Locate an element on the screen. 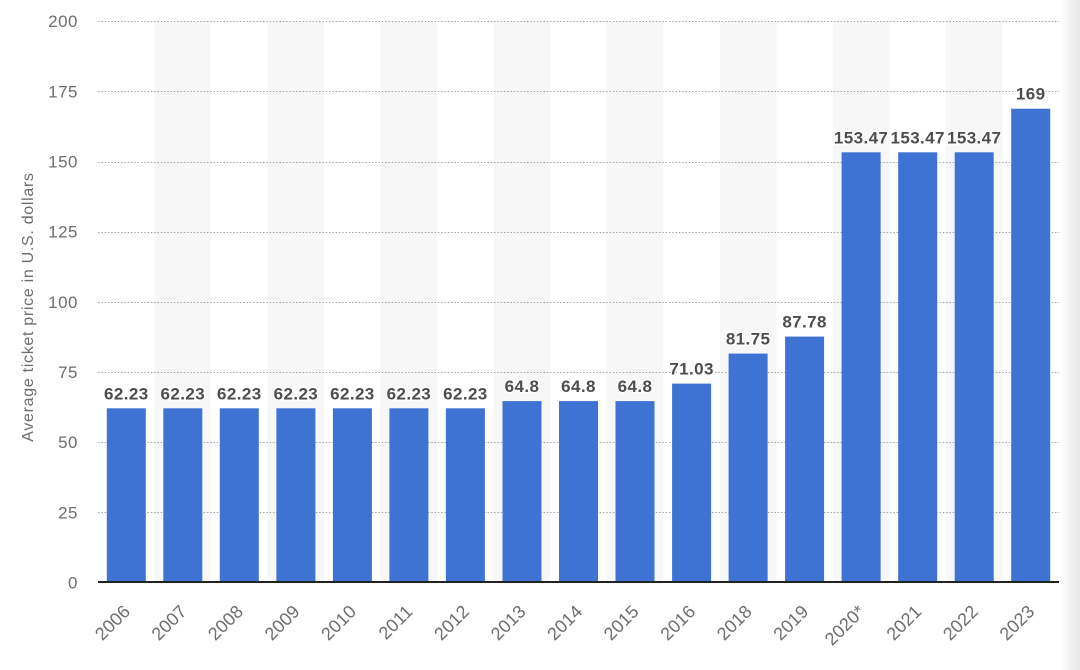 Image resolution: width=1080 pixels, height=670 pixels. svg-text: 87.78 is located at coordinates (804, 322).